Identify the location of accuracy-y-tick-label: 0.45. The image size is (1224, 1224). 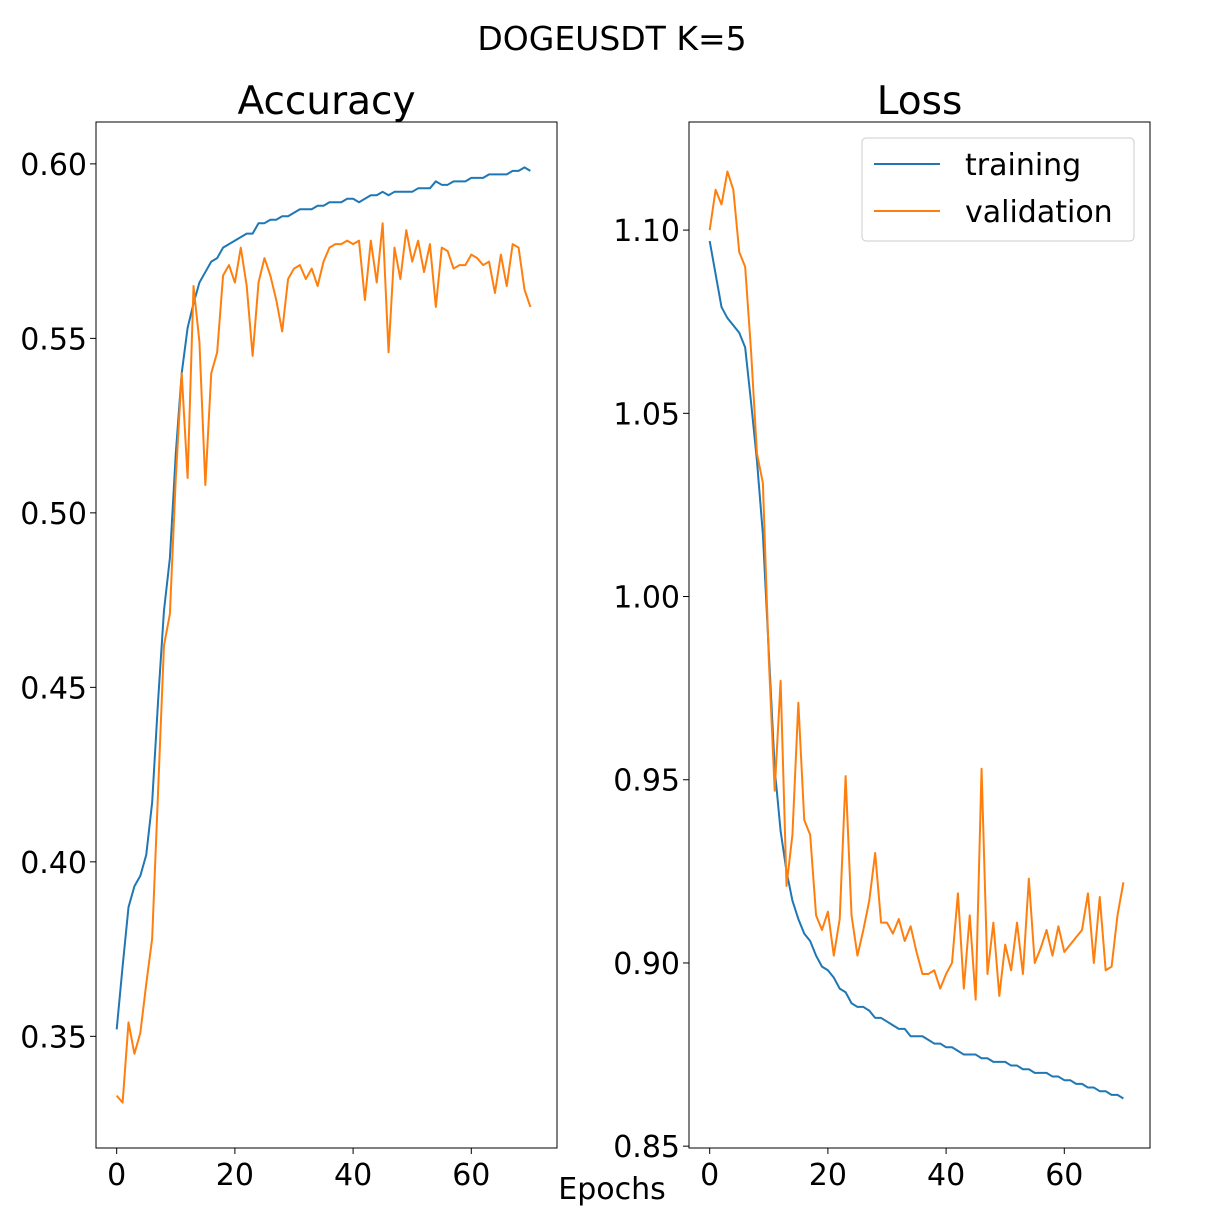
(53, 688).